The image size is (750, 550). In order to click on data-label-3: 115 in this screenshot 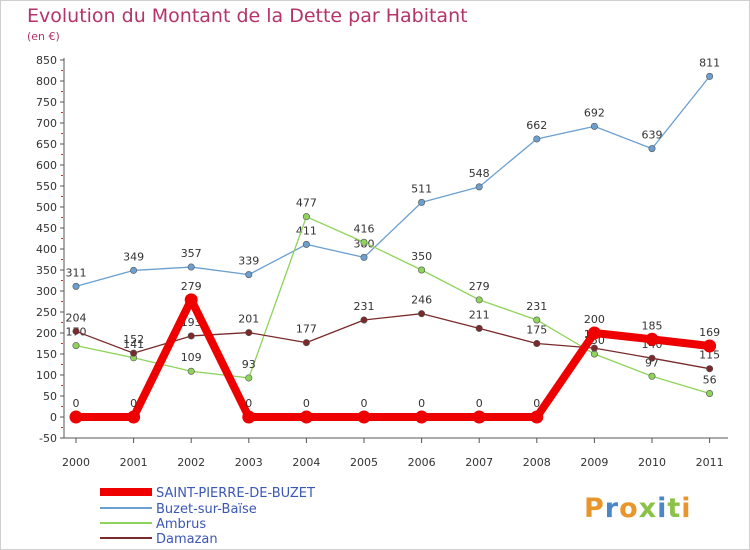, I will do `click(709, 355)`.